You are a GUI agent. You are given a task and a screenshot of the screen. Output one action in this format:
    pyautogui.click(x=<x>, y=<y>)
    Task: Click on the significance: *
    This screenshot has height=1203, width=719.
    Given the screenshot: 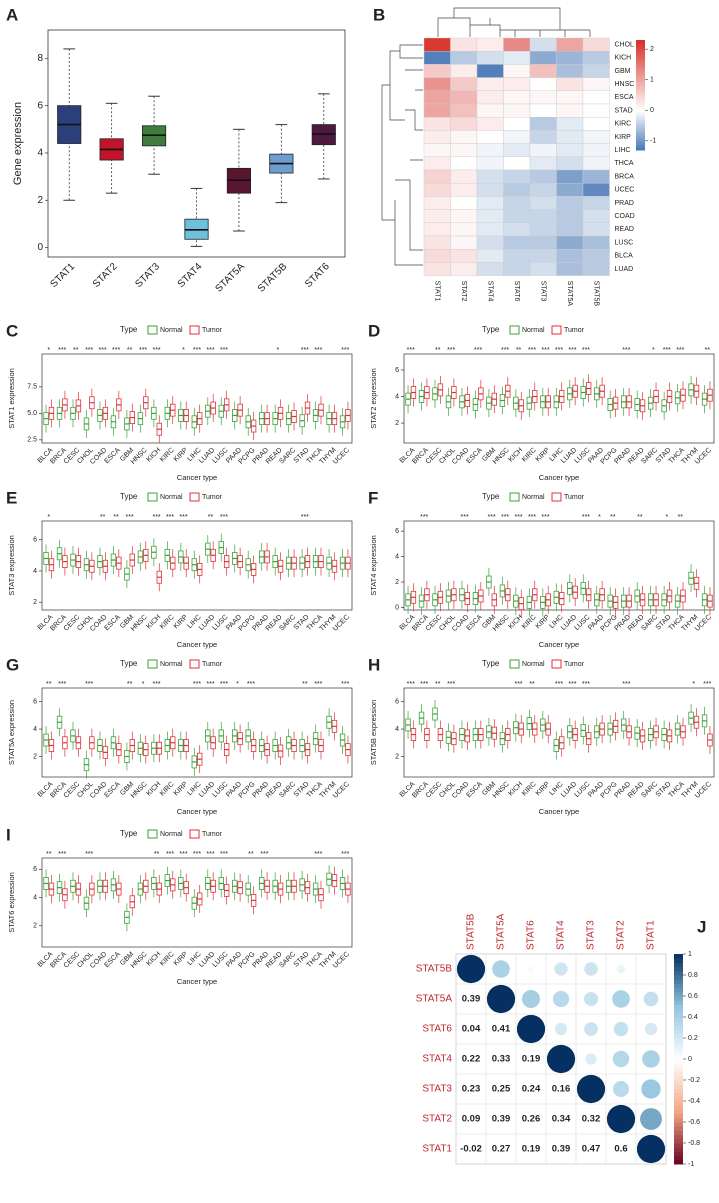 What is the action you would take?
    pyautogui.click(x=653, y=350)
    